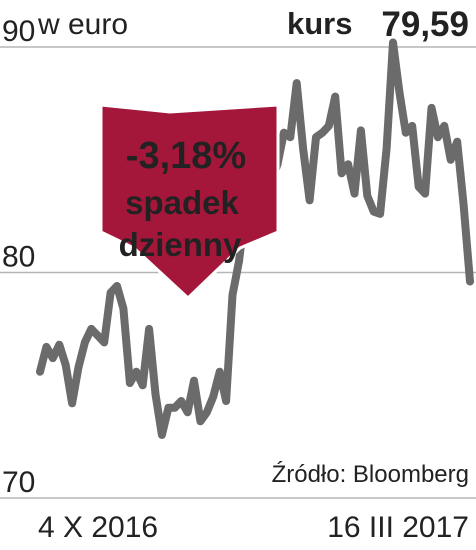 The image size is (476, 550). What do you see at coordinates (180, 244) in the screenshot?
I see `annotation-line-3: dzienny` at bounding box center [180, 244].